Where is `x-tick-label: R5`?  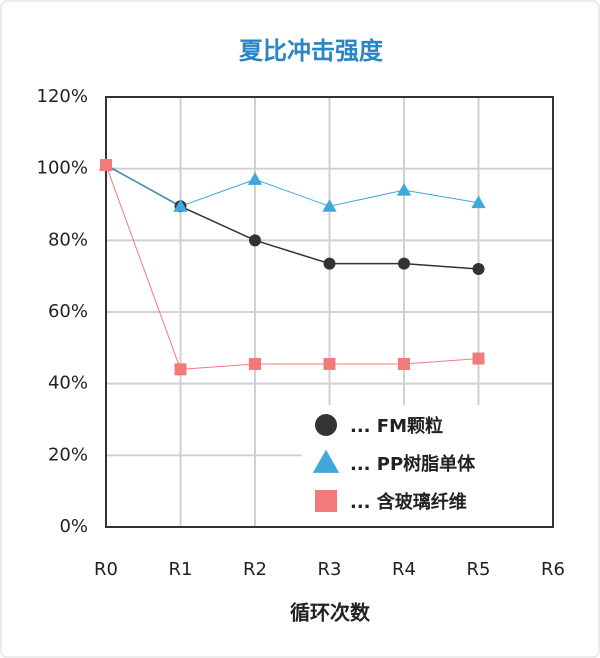 x-tick-label: R5 is located at coordinates (479, 569).